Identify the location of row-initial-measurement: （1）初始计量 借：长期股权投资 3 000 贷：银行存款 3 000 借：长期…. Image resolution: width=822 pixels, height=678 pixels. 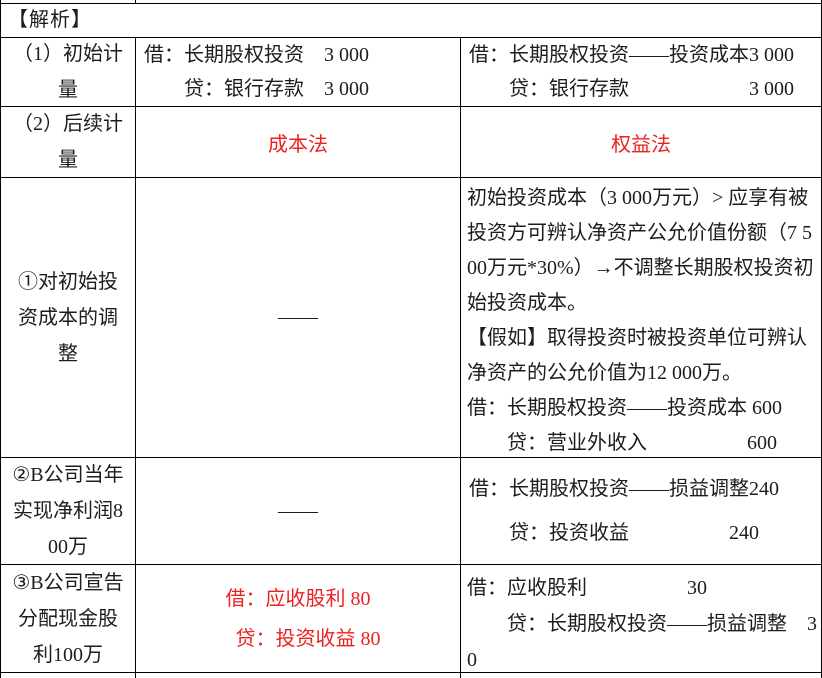
(411, 72).